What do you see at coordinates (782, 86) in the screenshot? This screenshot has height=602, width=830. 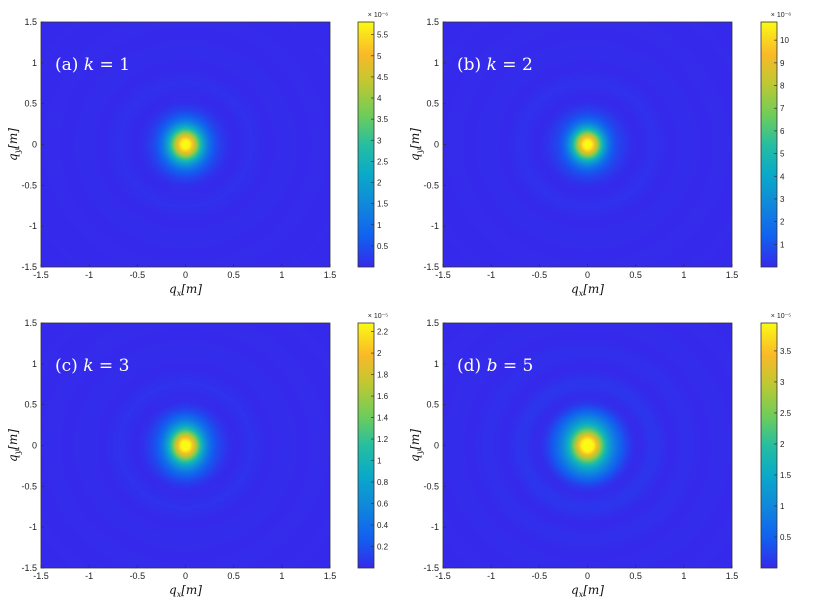 I see `colorbar-tick-label: 8` at bounding box center [782, 86].